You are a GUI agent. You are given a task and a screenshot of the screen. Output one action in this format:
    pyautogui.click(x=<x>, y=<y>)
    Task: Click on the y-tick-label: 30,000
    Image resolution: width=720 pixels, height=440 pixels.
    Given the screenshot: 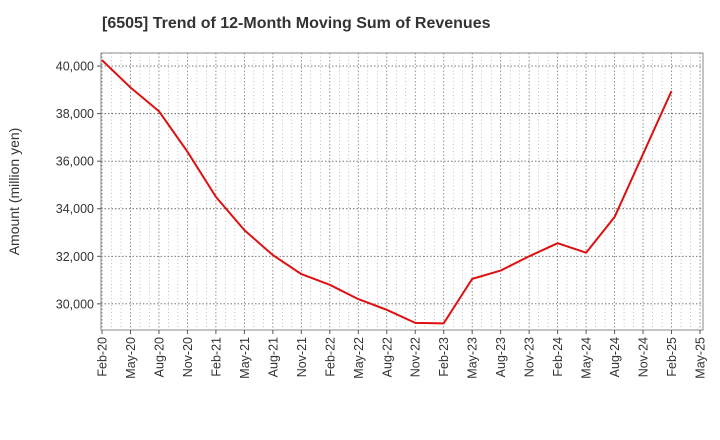 What is the action you would take?
    pyautogui.click(x=75, y=304)
    